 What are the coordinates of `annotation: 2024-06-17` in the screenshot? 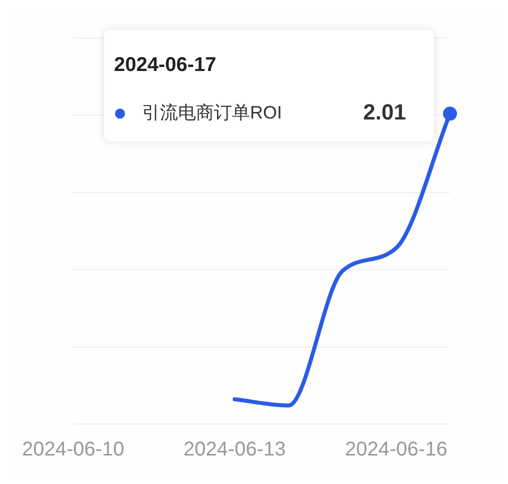 It's located at (165, 65).